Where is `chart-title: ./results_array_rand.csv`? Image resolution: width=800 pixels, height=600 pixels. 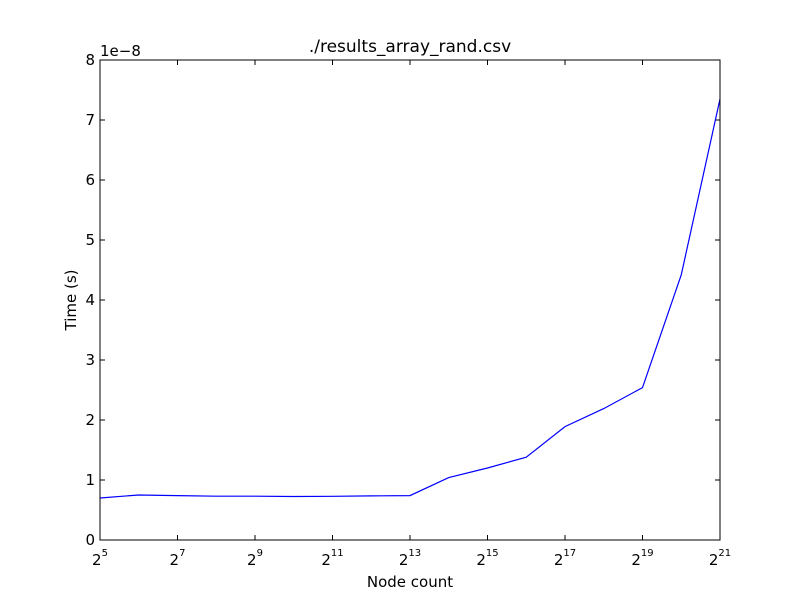
chart-title: ./results_array_rand.csv is located at coordinates (410, 47).